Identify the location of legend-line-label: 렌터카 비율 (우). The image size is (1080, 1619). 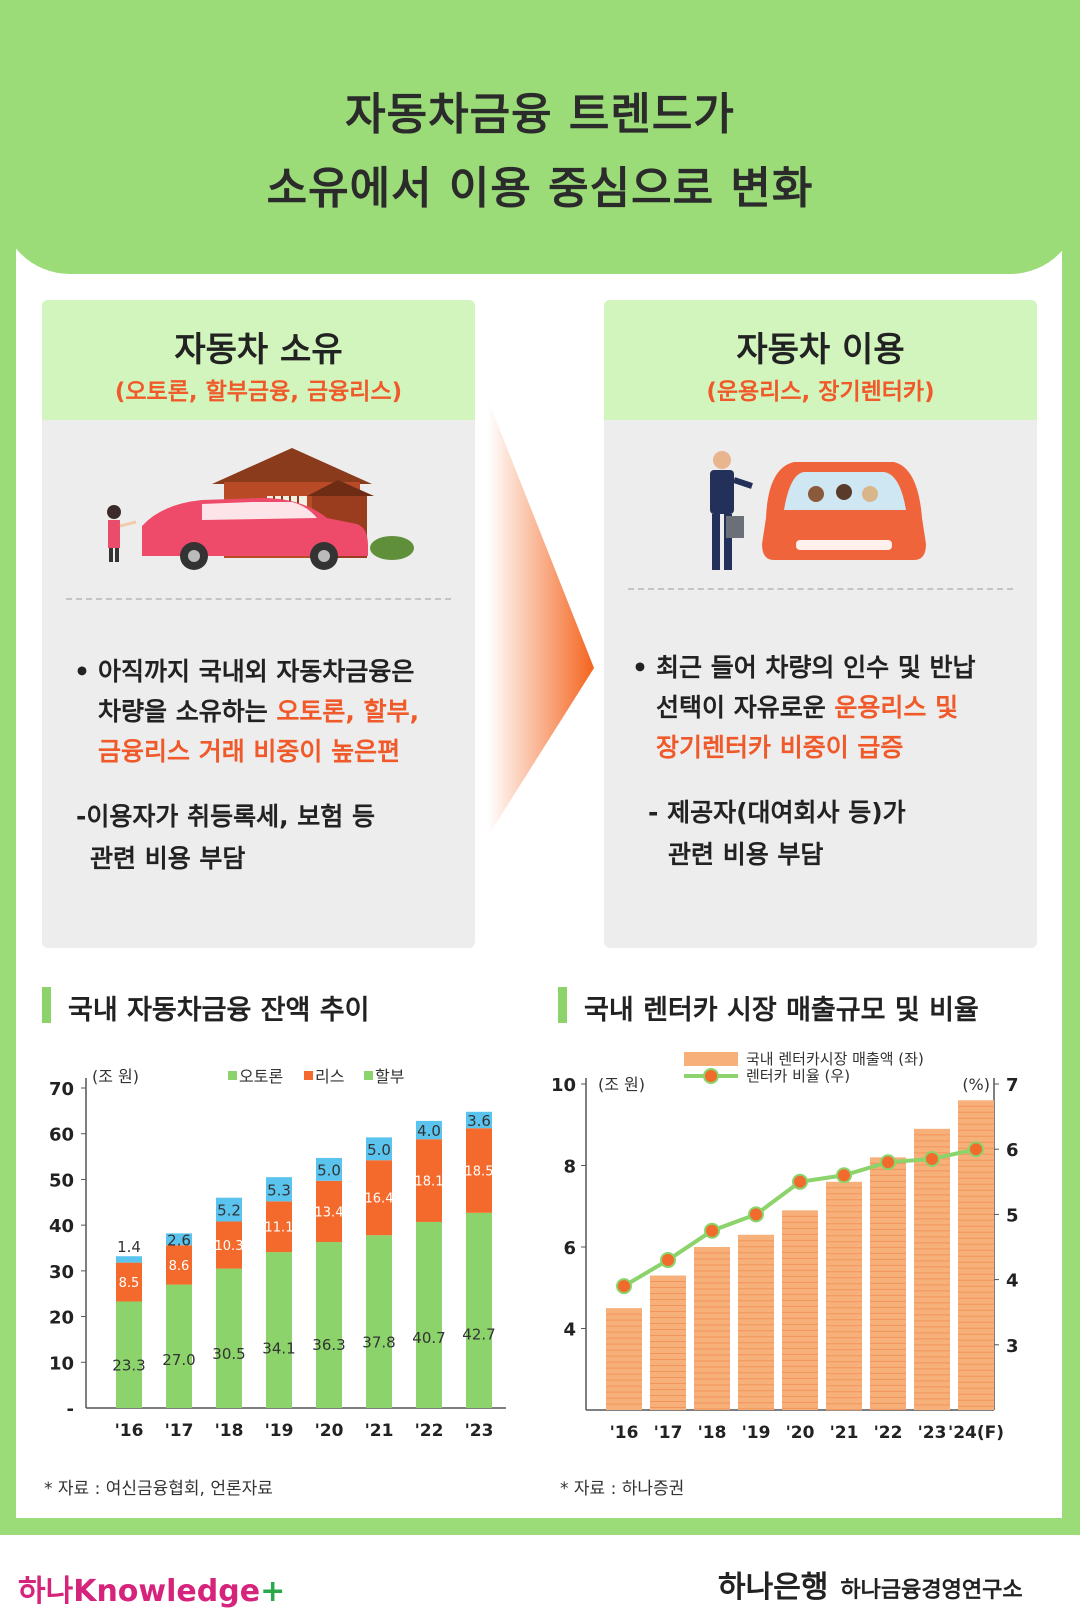
(798, 1076).